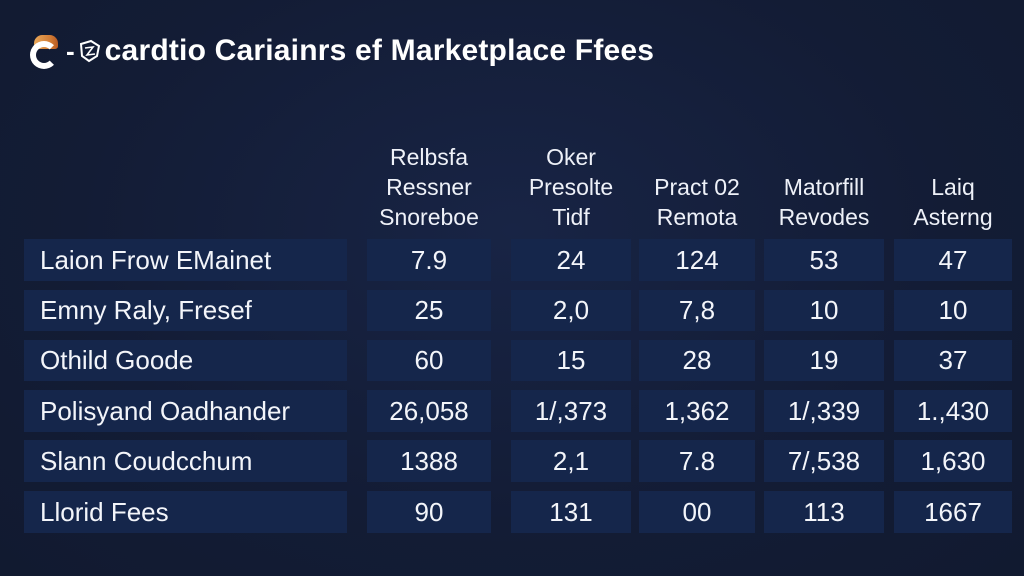  I want to click on table-cell: 1/,339, so click(824, 411).